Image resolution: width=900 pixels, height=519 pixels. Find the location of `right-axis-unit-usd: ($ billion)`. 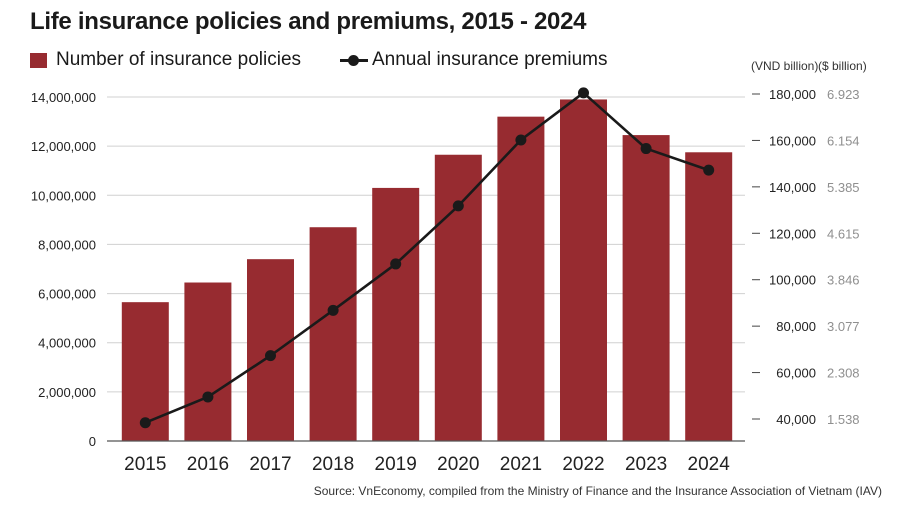

right-axis-unit-usd: ($ billion) is located at coordinates (842, 66).